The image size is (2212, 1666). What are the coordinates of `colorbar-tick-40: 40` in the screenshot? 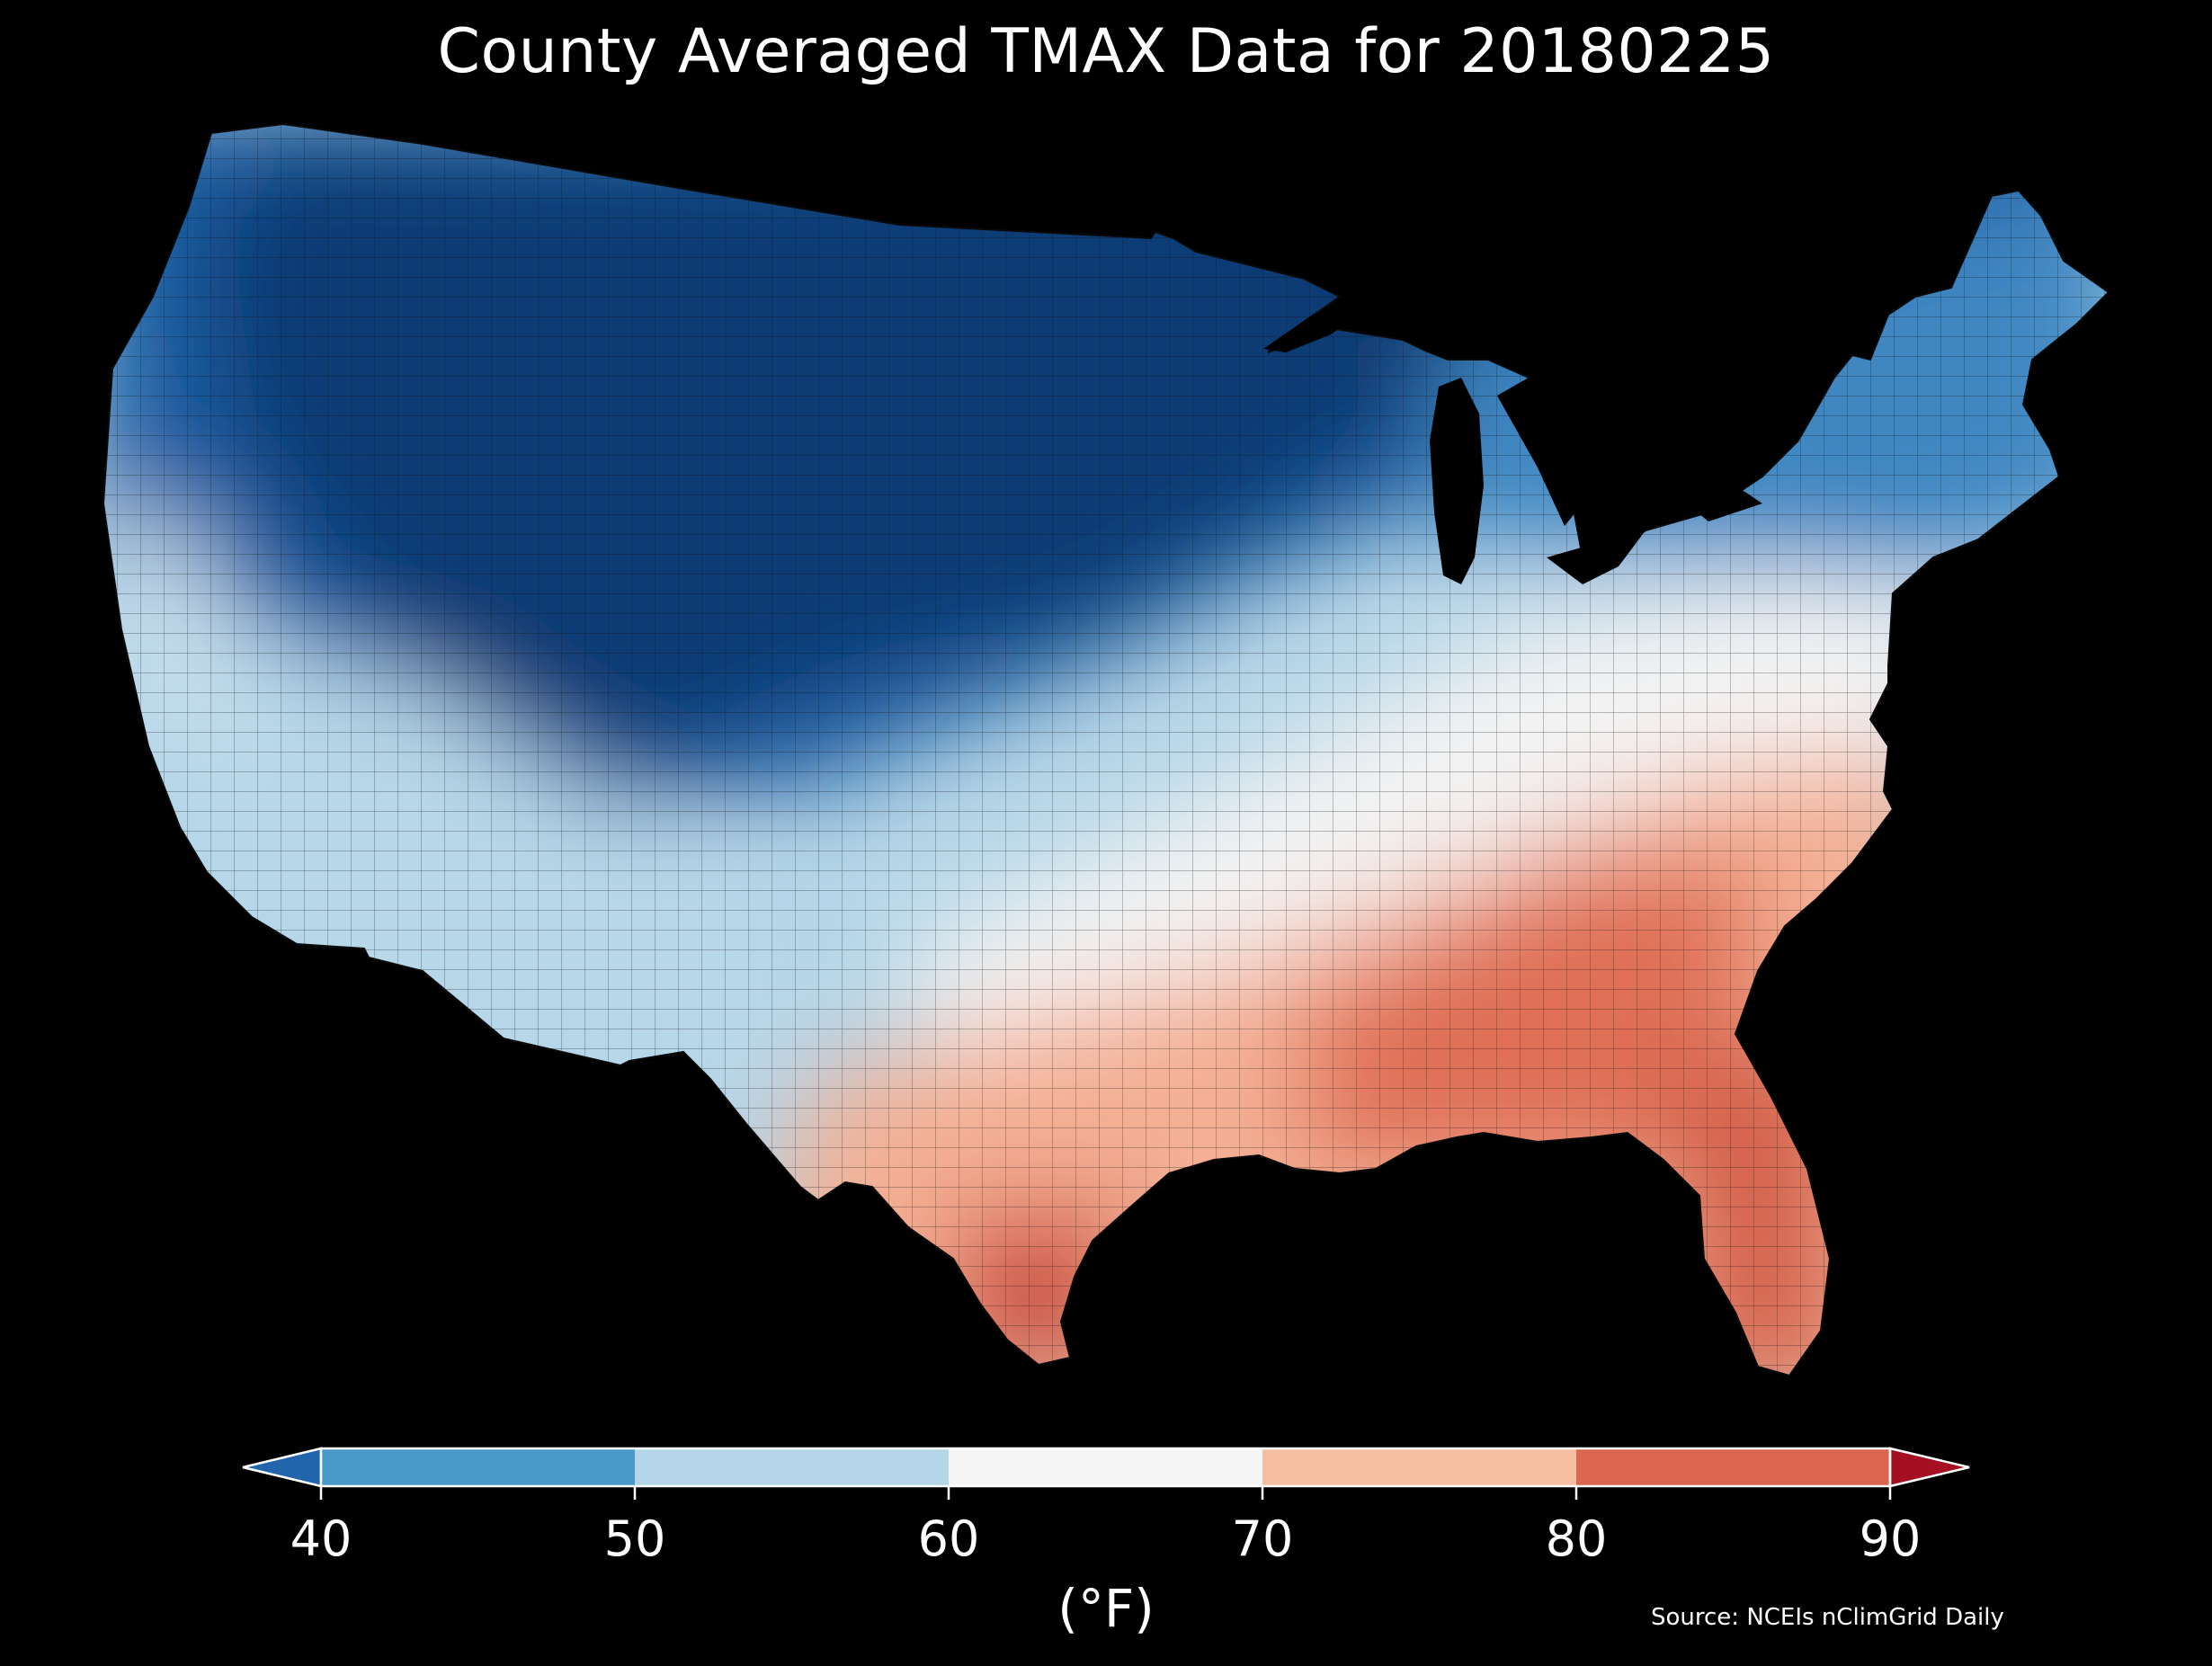 It's located at (321, 1538).